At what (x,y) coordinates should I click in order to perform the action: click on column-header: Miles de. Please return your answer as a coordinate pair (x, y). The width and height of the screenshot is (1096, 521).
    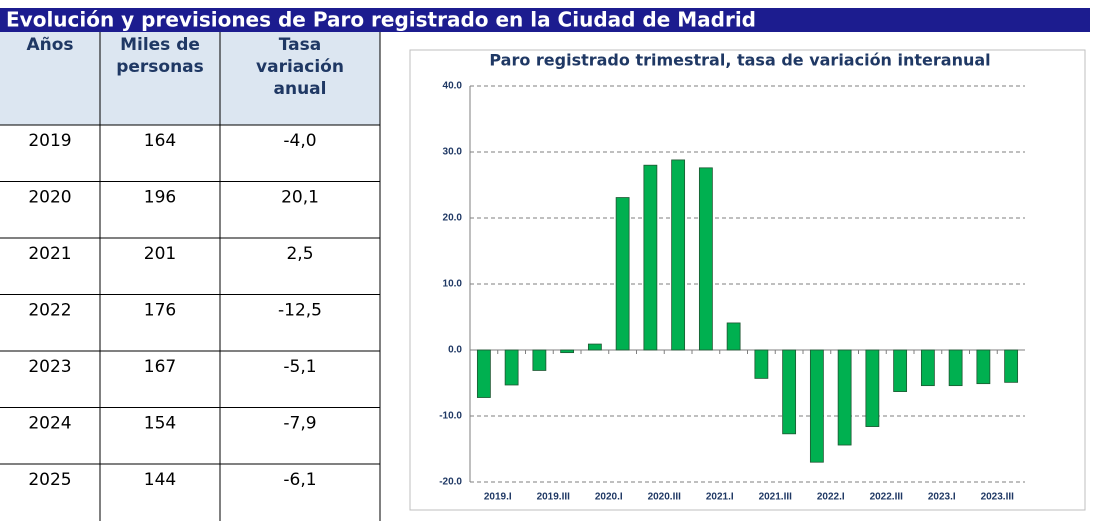
    Looking at the image, I should click on (160, 45).